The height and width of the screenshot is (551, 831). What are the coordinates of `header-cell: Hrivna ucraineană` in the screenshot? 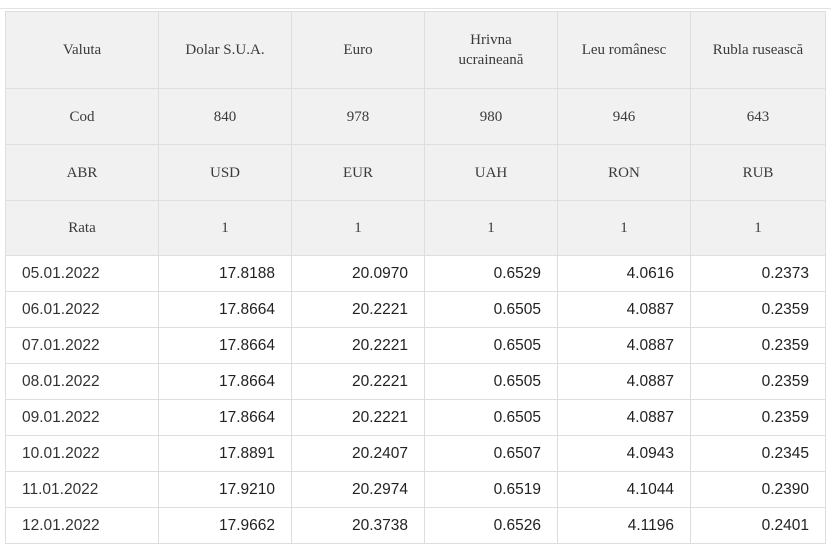 It's located at (491, 50).